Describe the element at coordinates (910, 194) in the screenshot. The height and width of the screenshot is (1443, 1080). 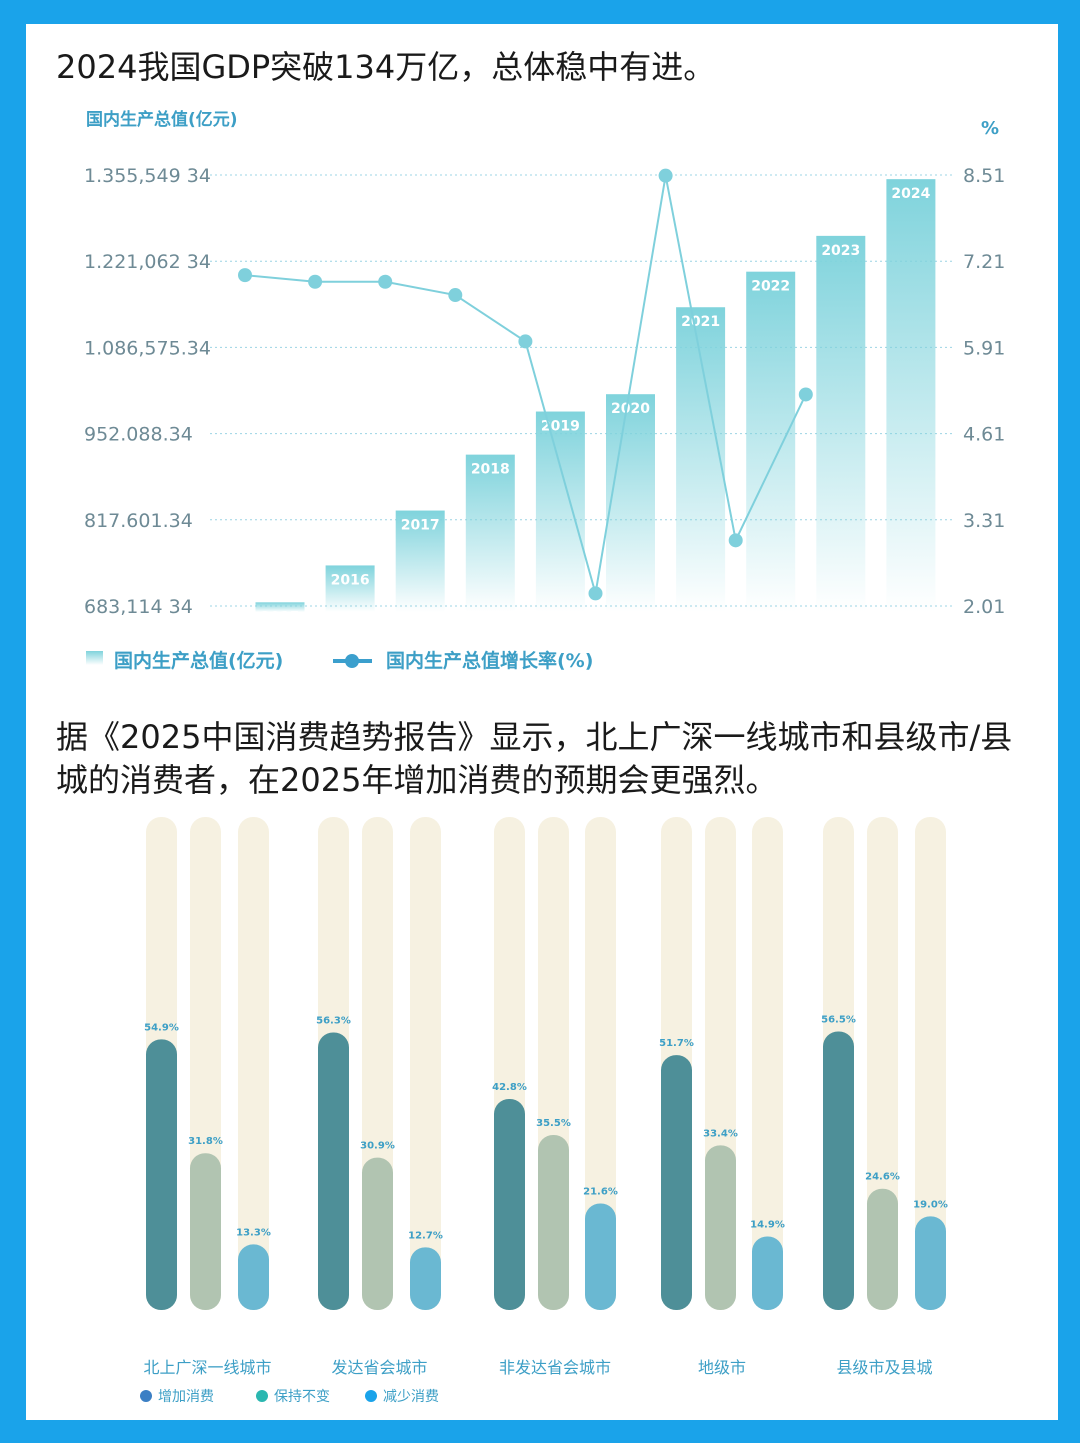
I see `bar-year-label: 2024` at that location.